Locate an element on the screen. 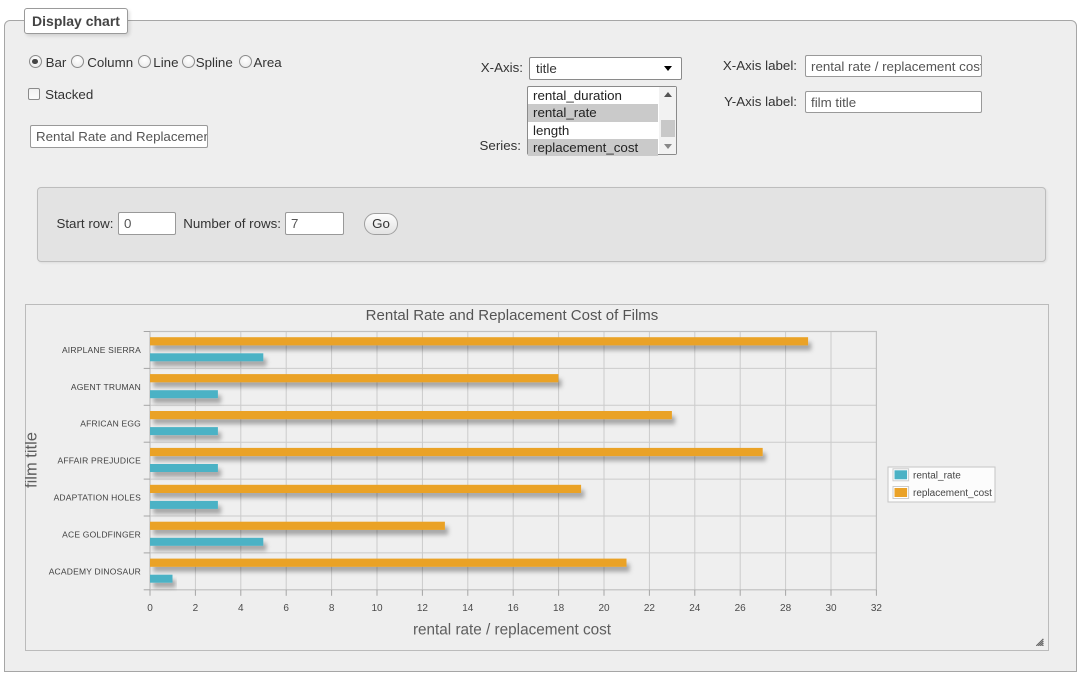 This screenshot has width=1081, height=681. svg-text: ACE GOLDFINGER is located at coordinates (101, 534).